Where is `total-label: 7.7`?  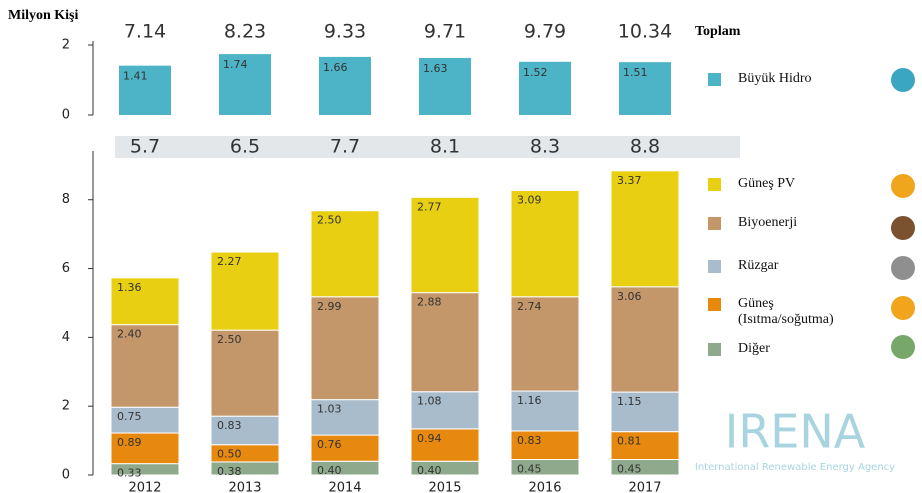 total-label: 7.7 is located at coordinates (345, 147).